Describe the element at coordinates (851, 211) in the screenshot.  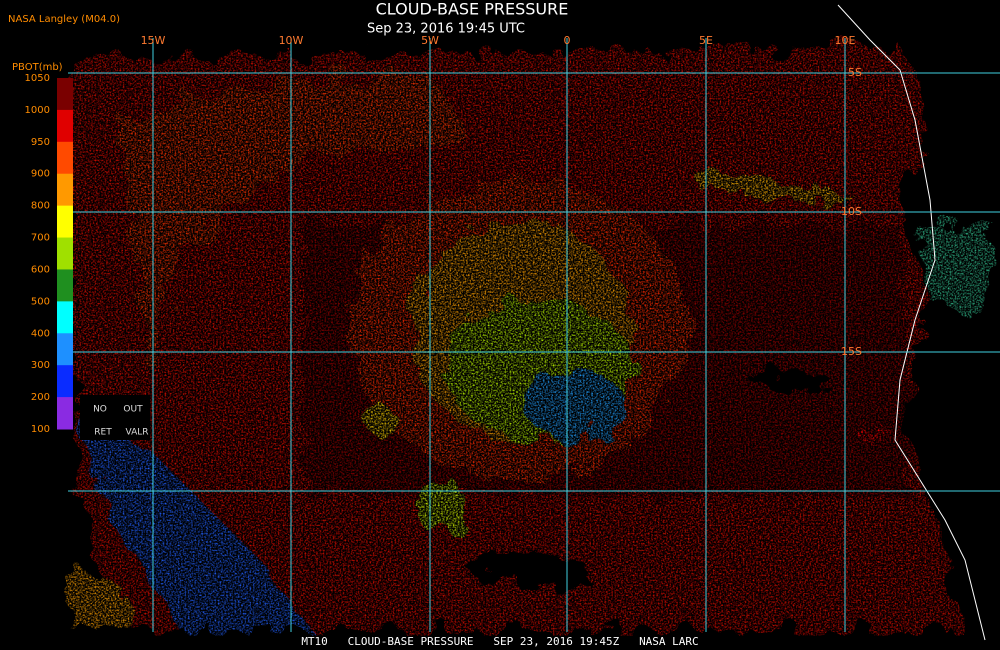
I see `latitude-label: 10S` at that location.